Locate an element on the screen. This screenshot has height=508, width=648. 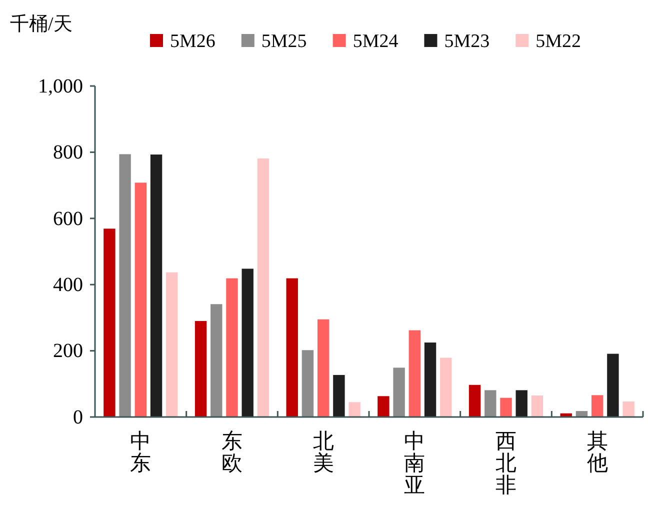
legend-label: 5M24 is located at coordinates (375, 41).